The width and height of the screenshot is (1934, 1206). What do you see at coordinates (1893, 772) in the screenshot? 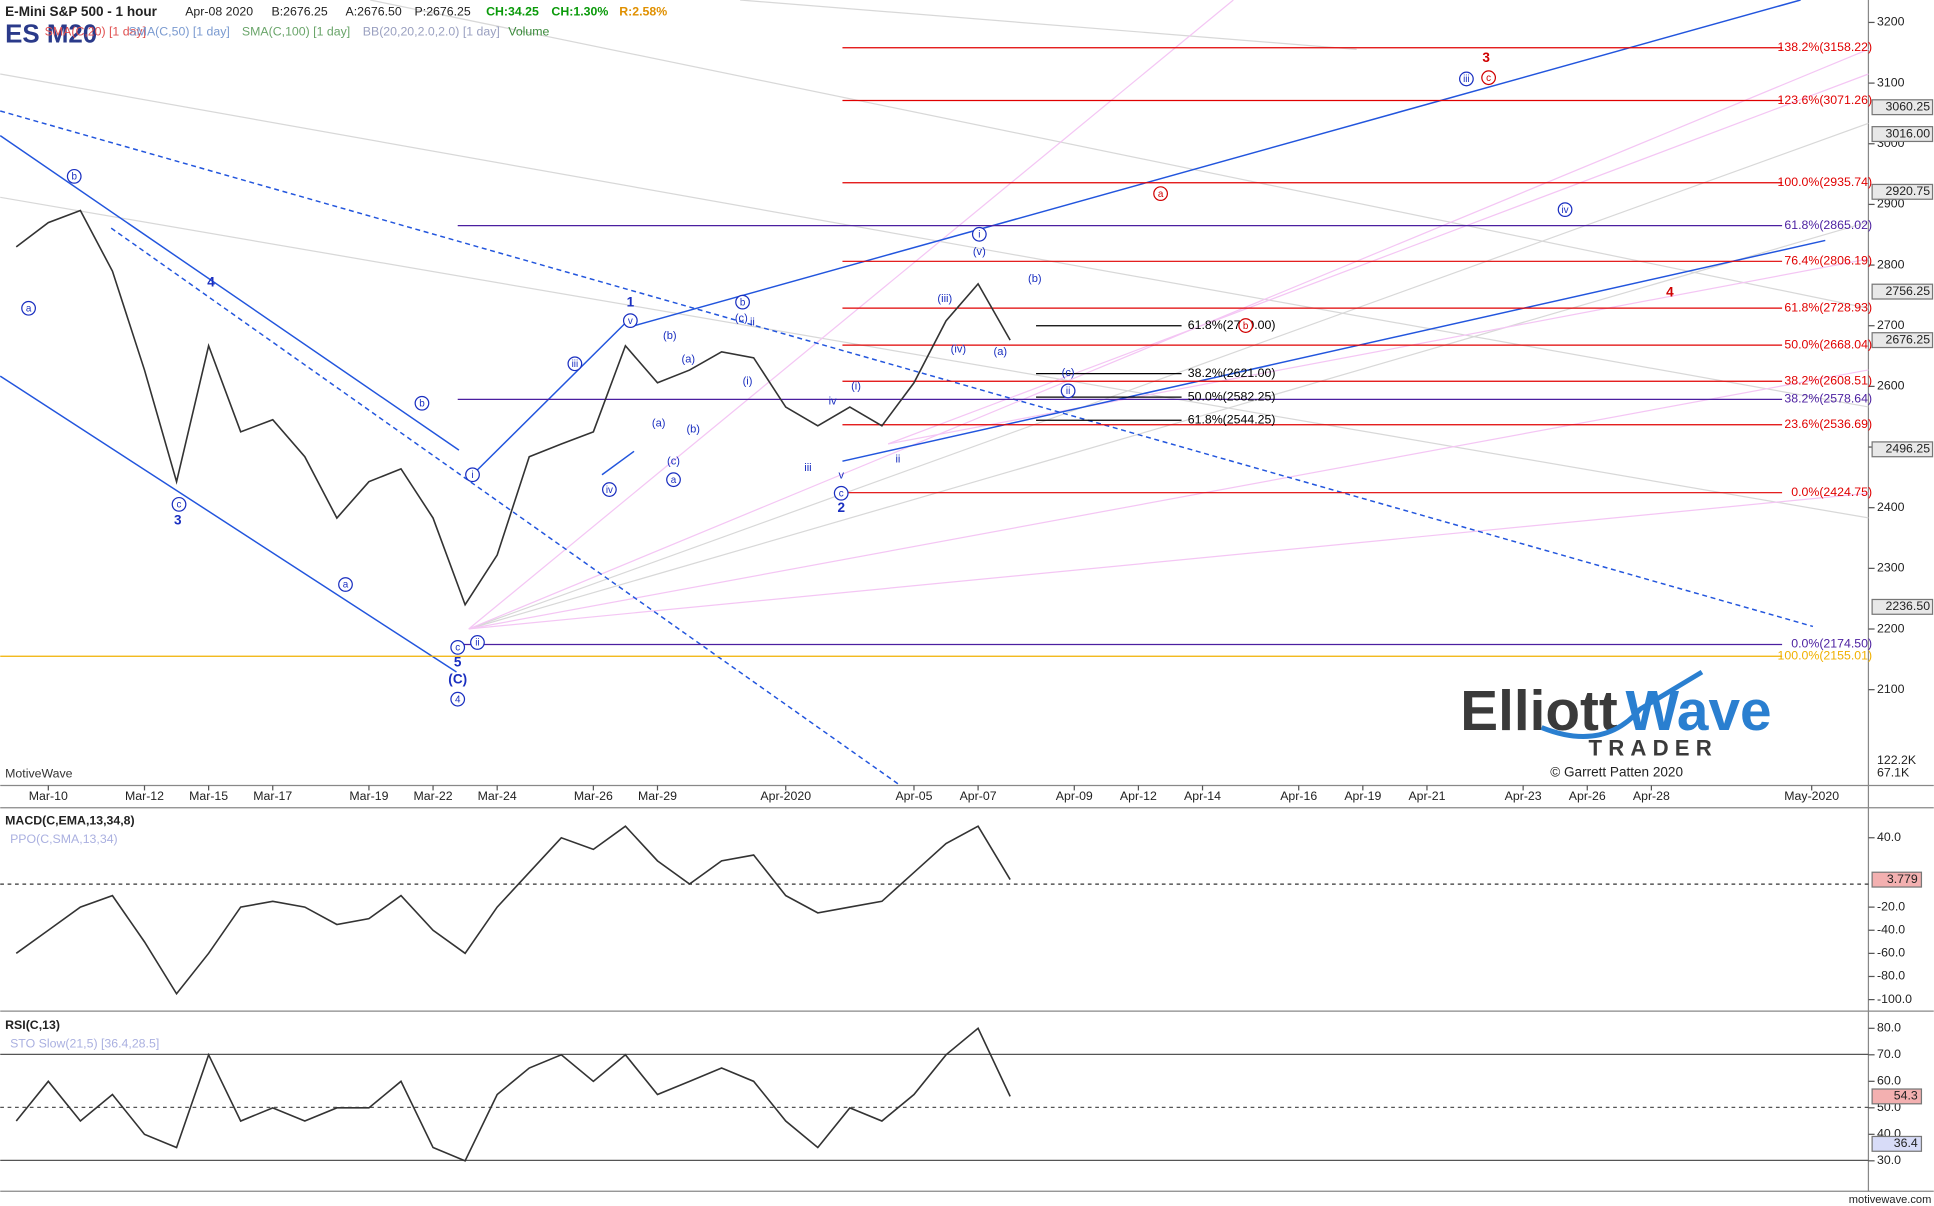
I see `volume-label: 67.1K` at bounding box center [1893, 772].